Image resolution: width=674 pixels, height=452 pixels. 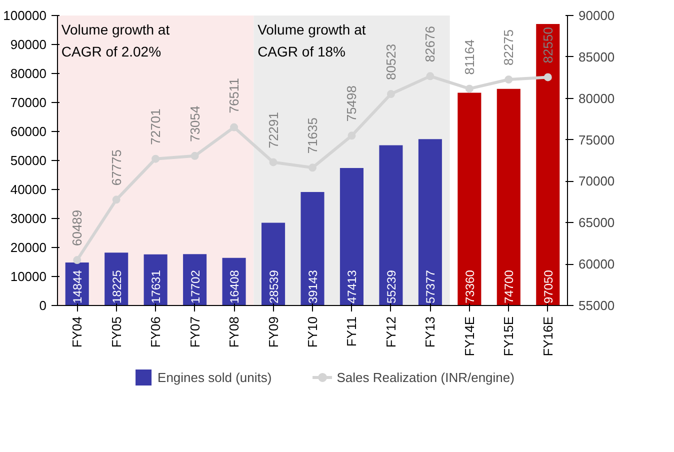 I want to click on y-tick-label: 40000, so click(x=28, y=189).